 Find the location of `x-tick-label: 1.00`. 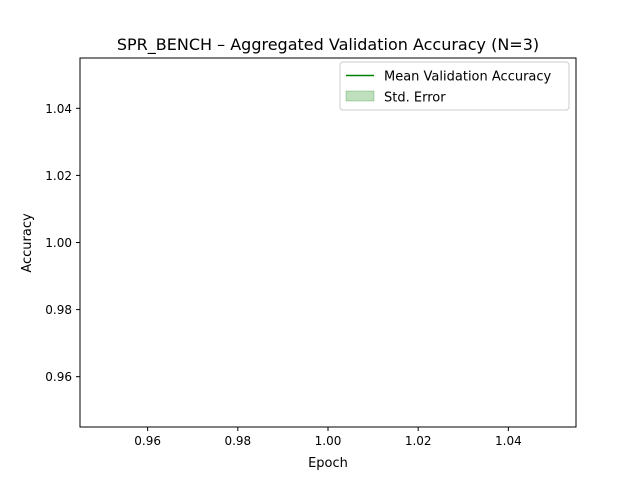

x-tick-label: 1.00 is located at coordinates (328, 441).